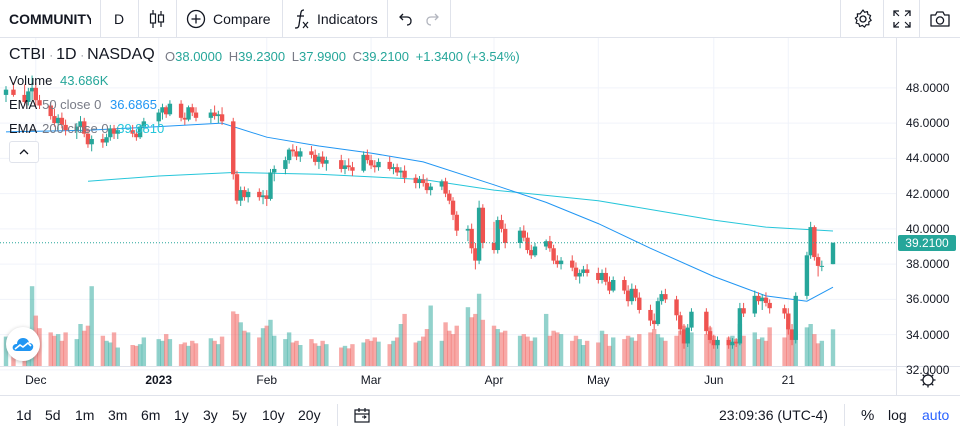 The image size is (960, 434). Describe the element at coordinates (897, 415) in the screenshot. I see `log-scale-toggle: log` at that location.